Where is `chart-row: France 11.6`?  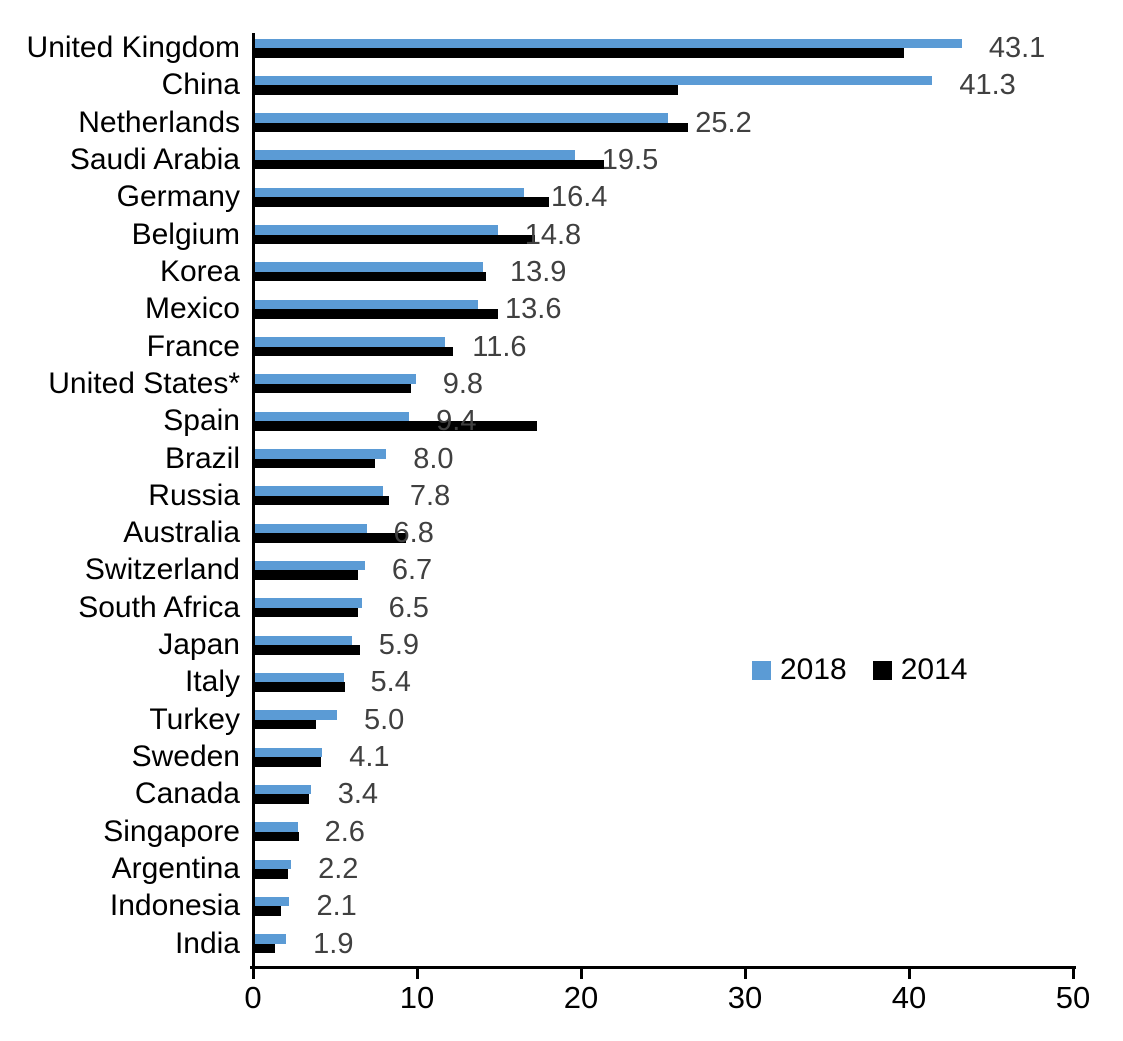 chart-row: France 11.6 is located at coordinates (561, 349).